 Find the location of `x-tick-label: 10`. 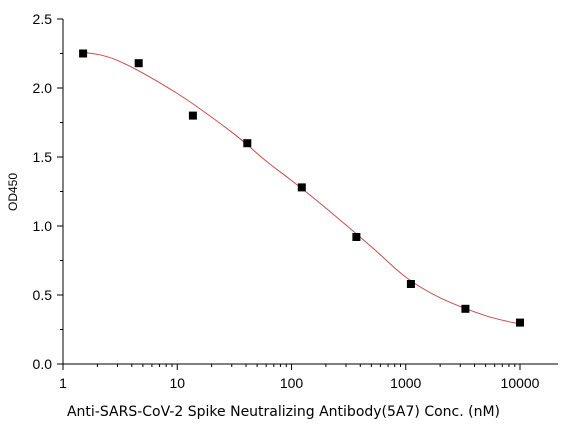

x-tick-label: 10 is located at coordinates (177, 383).